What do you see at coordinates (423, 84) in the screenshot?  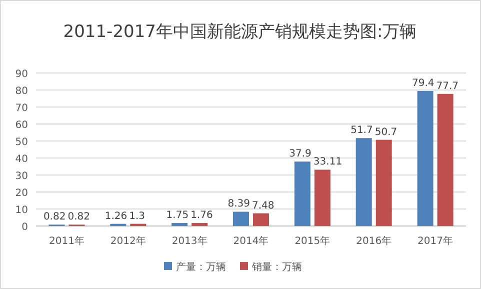 I see `data-label: 79.4` at bounding box center [423, 84].